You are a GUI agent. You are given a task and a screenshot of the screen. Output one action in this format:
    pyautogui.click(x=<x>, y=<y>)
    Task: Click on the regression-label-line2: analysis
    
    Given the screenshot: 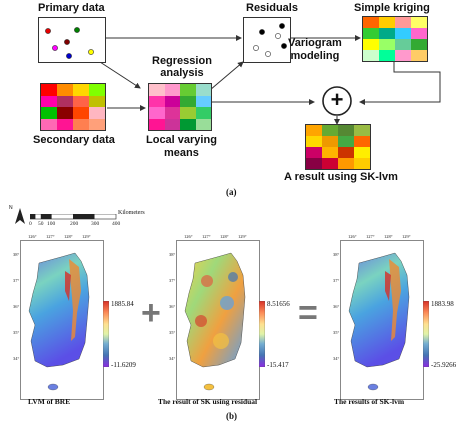 What is the action you would take?
    pyautogui.click(x=182, y=73)
    